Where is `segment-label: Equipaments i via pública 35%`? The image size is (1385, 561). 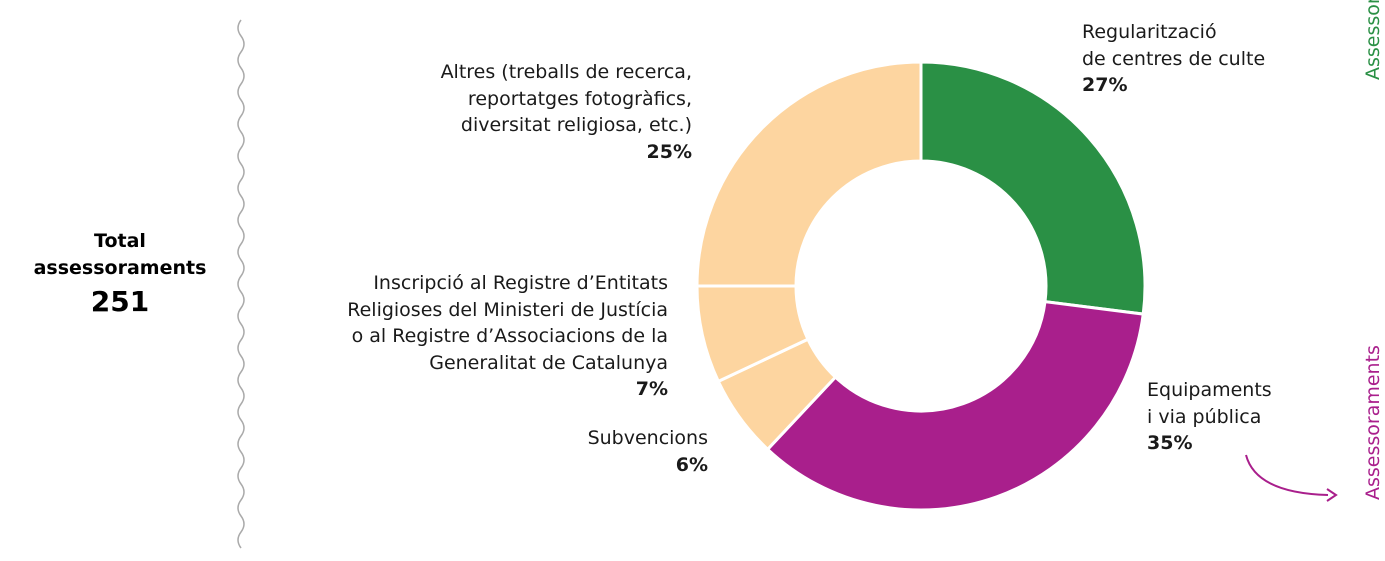 segment-label: Equipaments i via pública 35% is located at coordinates (1209, 417).